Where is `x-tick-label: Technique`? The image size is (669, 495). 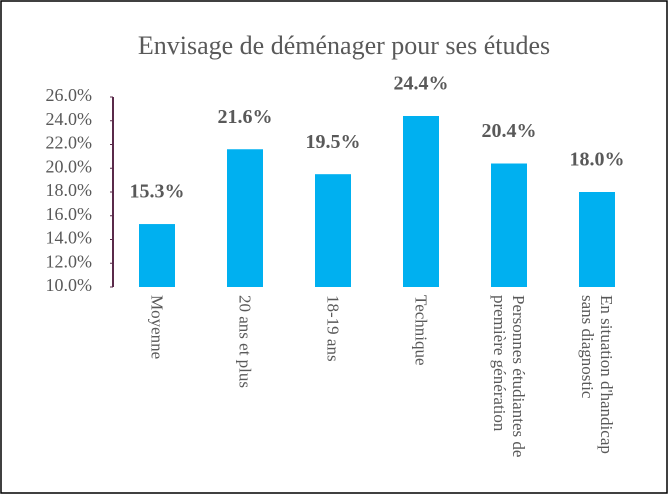 x-tick-label: Technique is located at coordinates (421, 330).